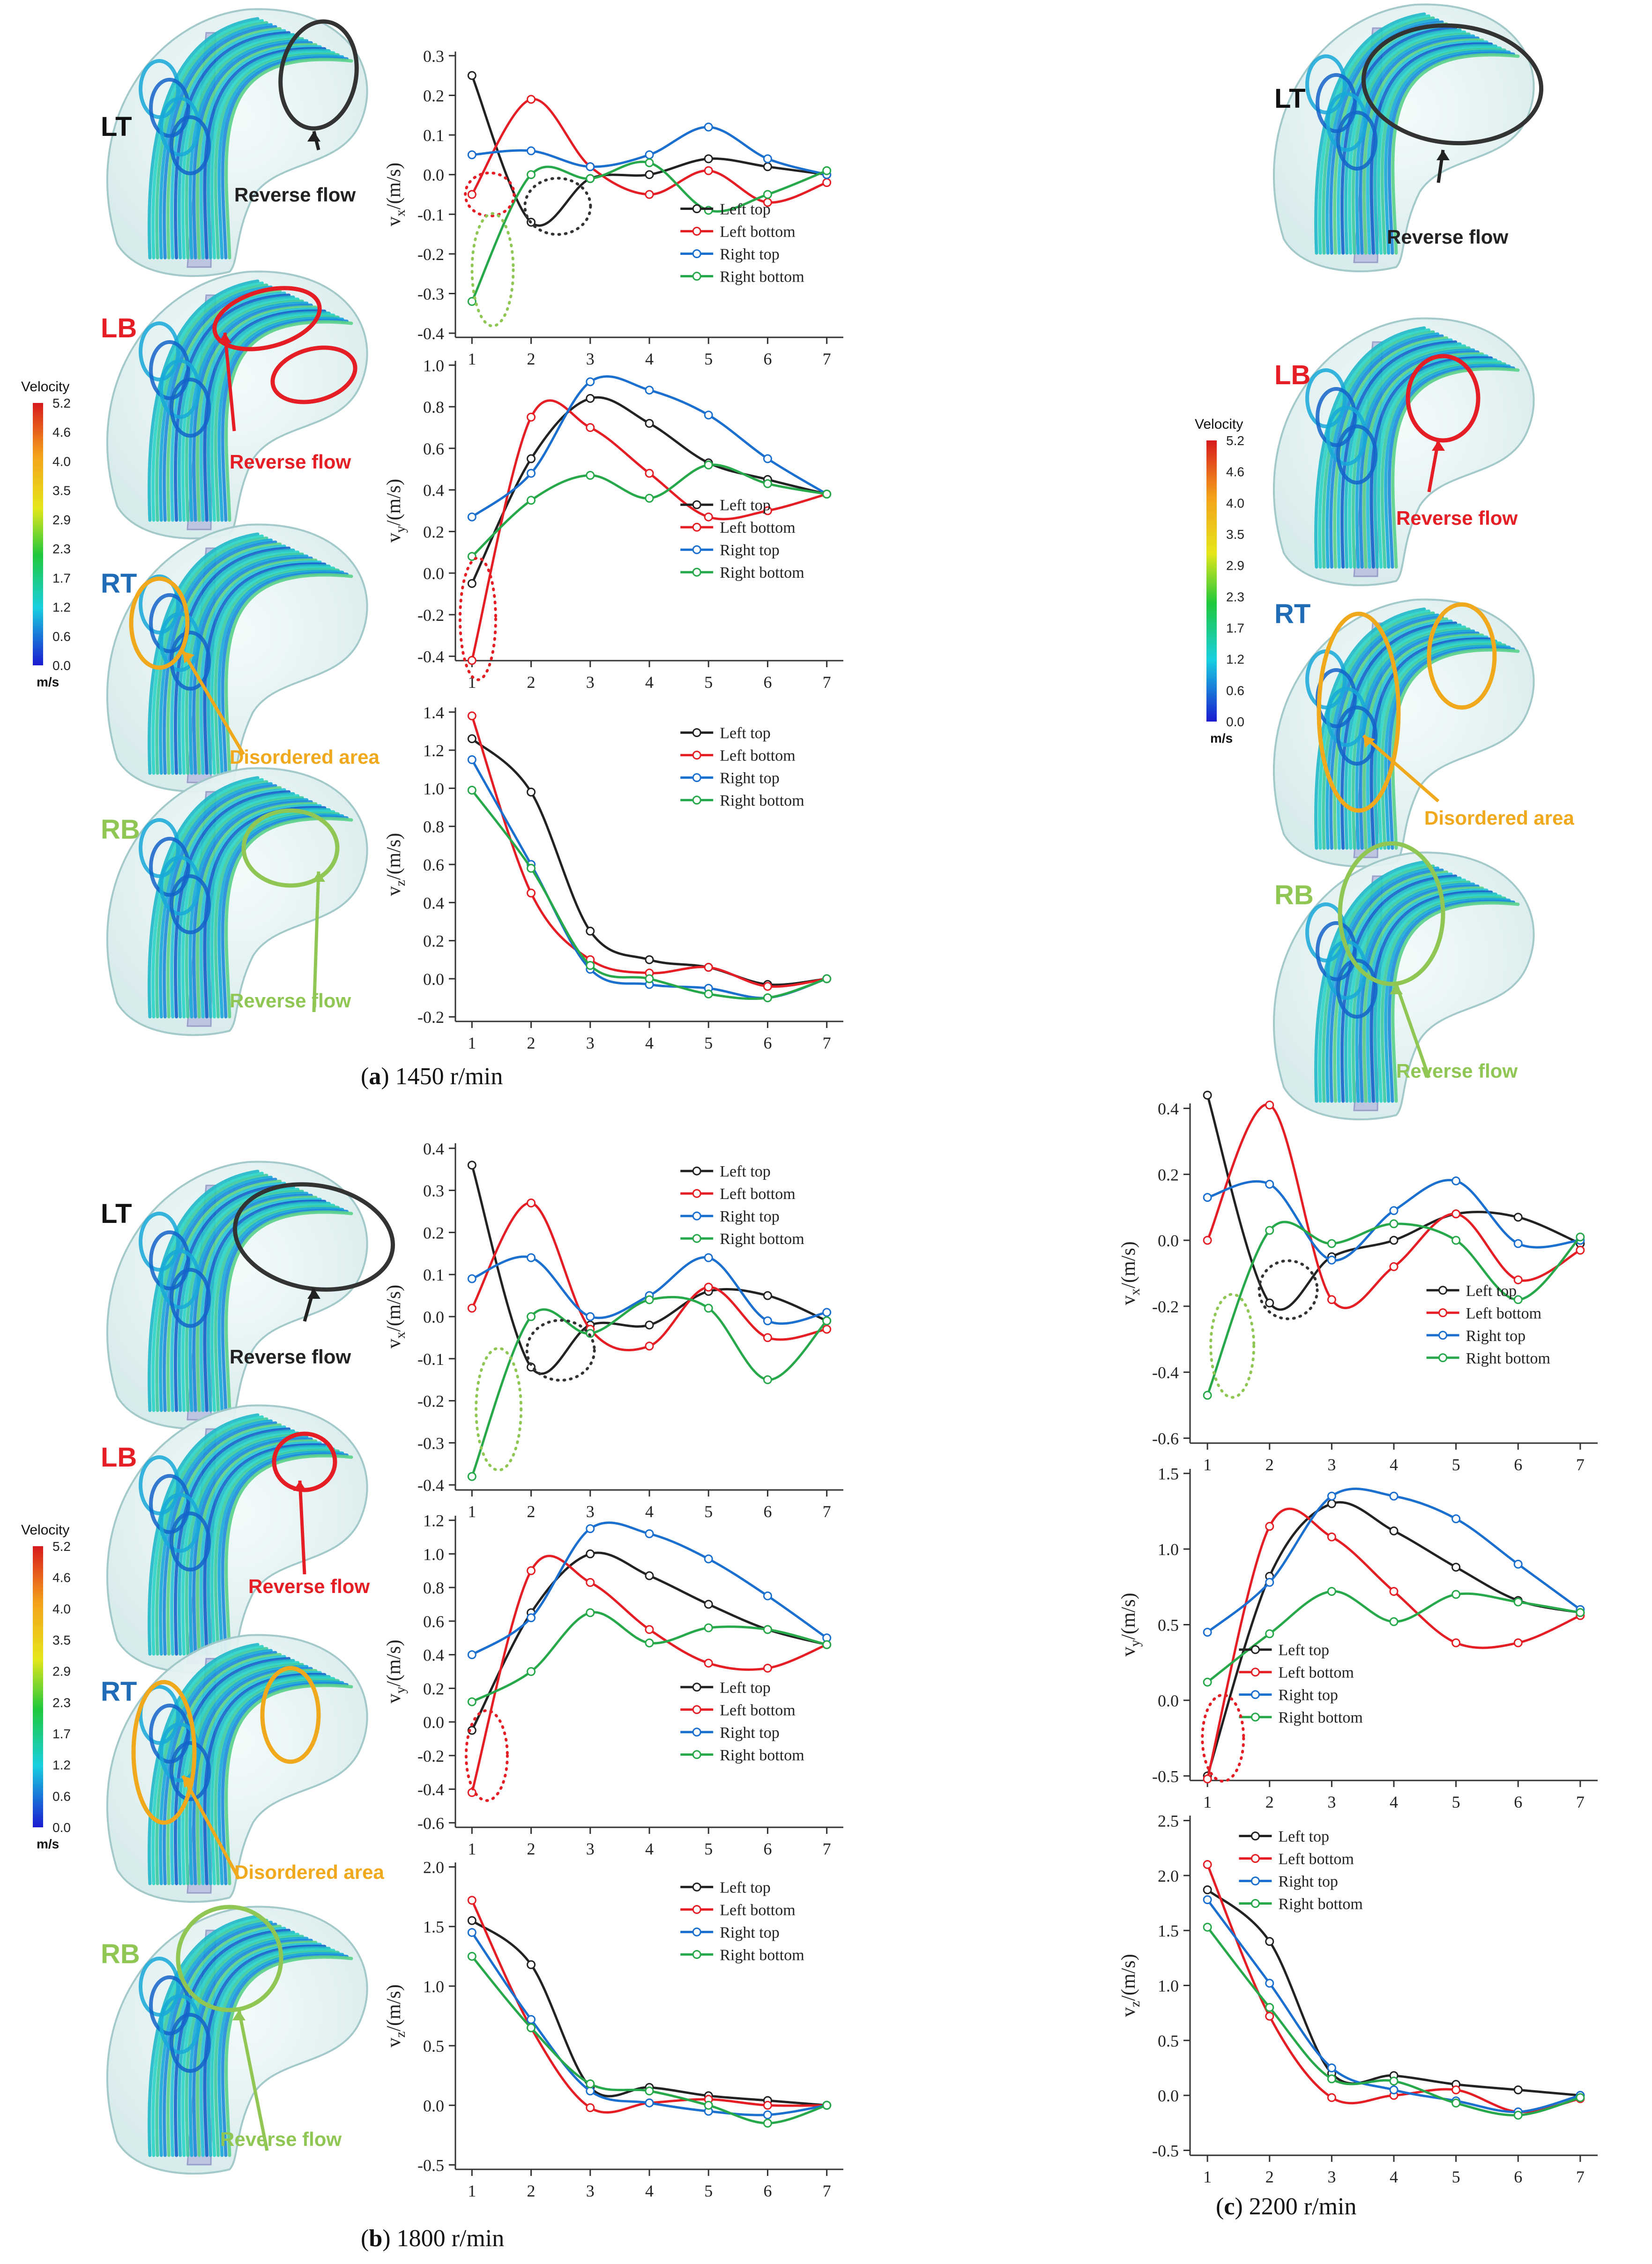  Describe the element at coordinates (649, 2039) in the screenshot. I see `series-line-right-bottom` at that location.